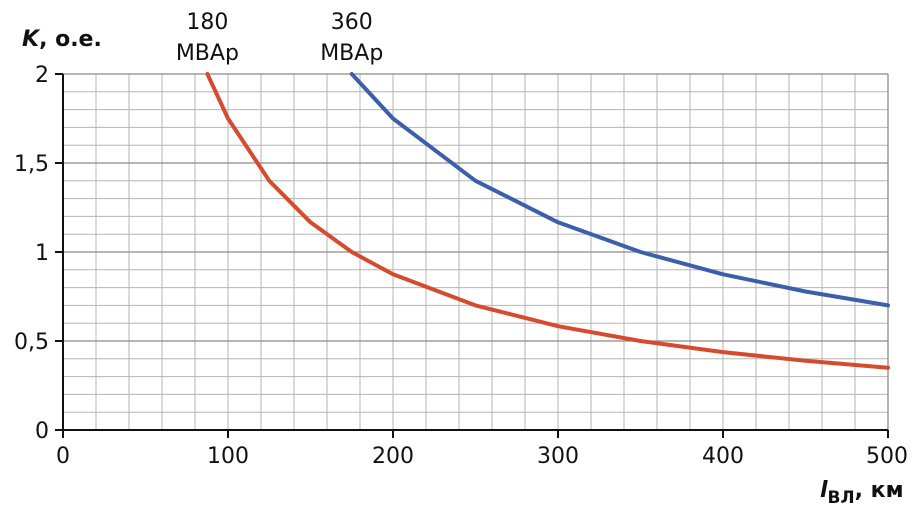 Image resolution: width=912 pixels, height=508 pixels. What do you see at coordinates (42, 431) in the screenshot?
I see `y-tick-label: 0` at bounding box center [42, 431].